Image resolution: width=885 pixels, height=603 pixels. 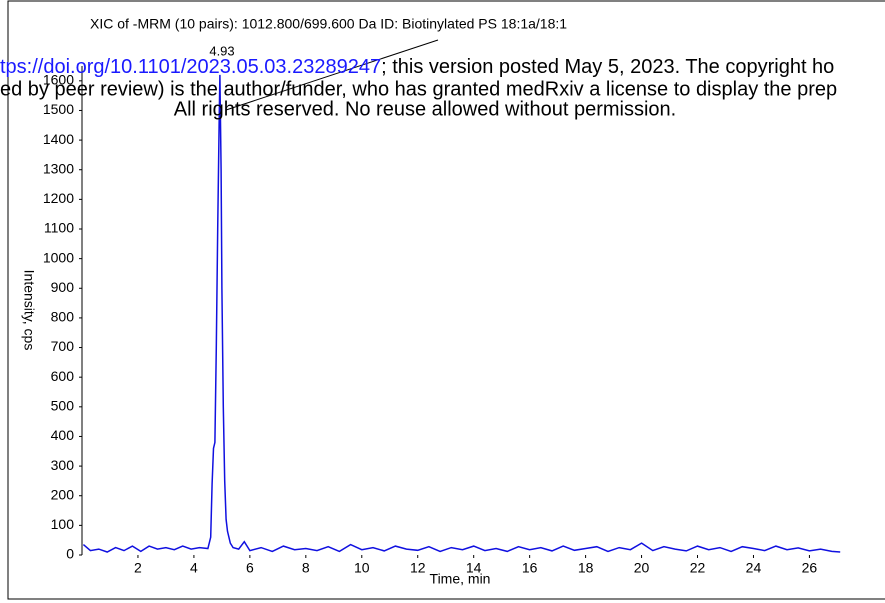 I want to click on y-tick-label: 800, so click(x=63, y=317).